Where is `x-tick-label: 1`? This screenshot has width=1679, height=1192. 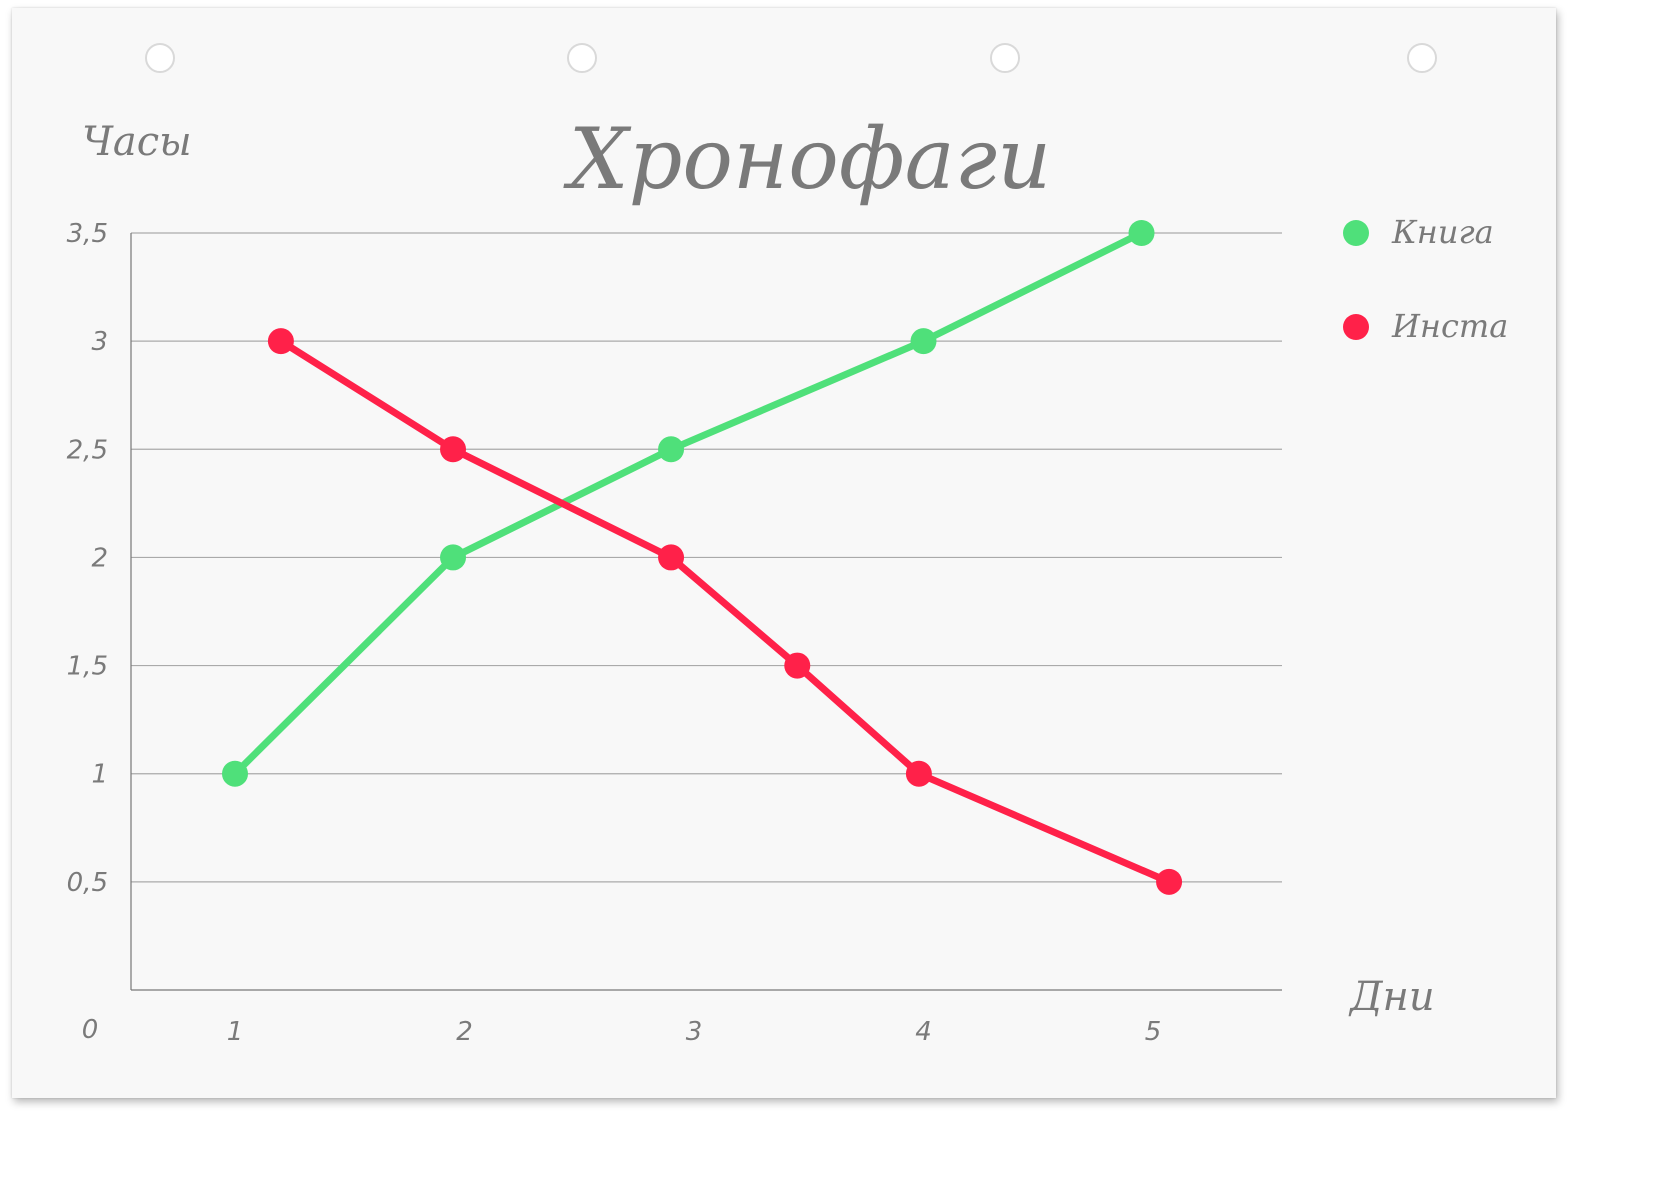
x-tick-label: 1 is located at coordinates (235, 1032).